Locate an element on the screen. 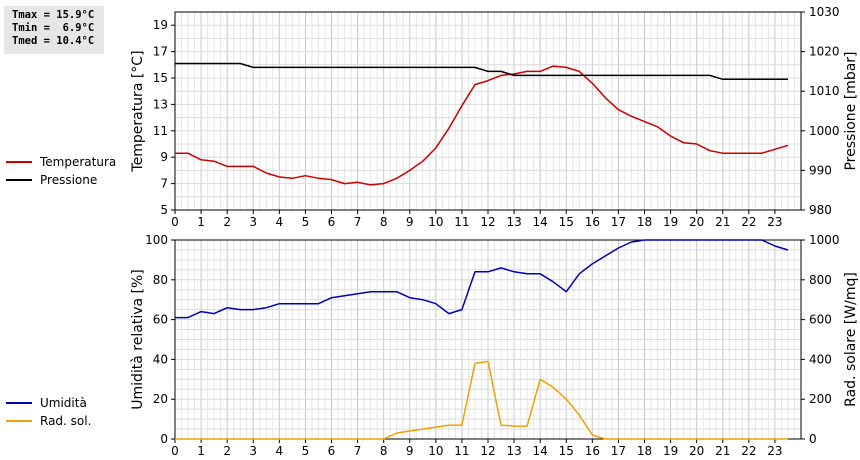 Image resolution: width=860 pixels, height=460 pixels. legend-item-umidita: Umidità is located at coordinates (48, 403).